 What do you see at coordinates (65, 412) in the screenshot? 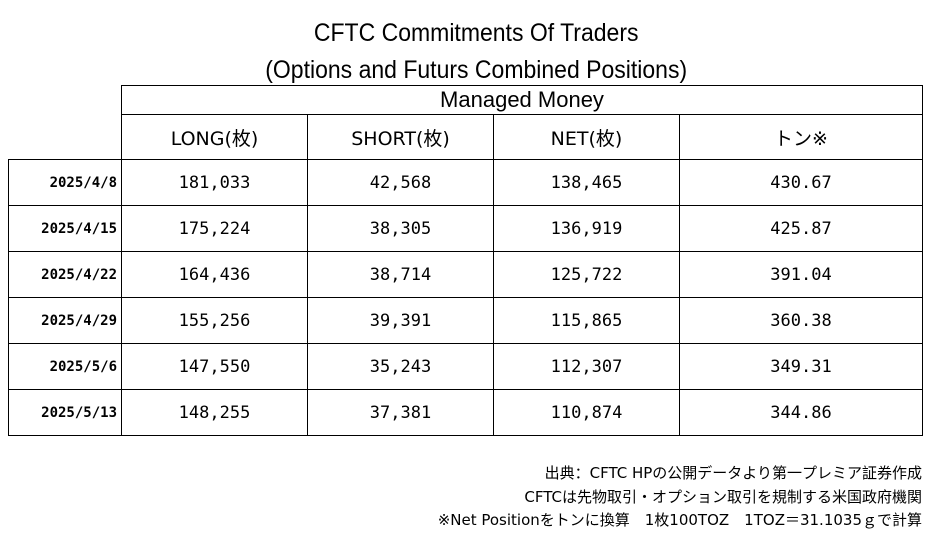
I see `row-date: 2025/5/13` at bounding box center [65, 412].